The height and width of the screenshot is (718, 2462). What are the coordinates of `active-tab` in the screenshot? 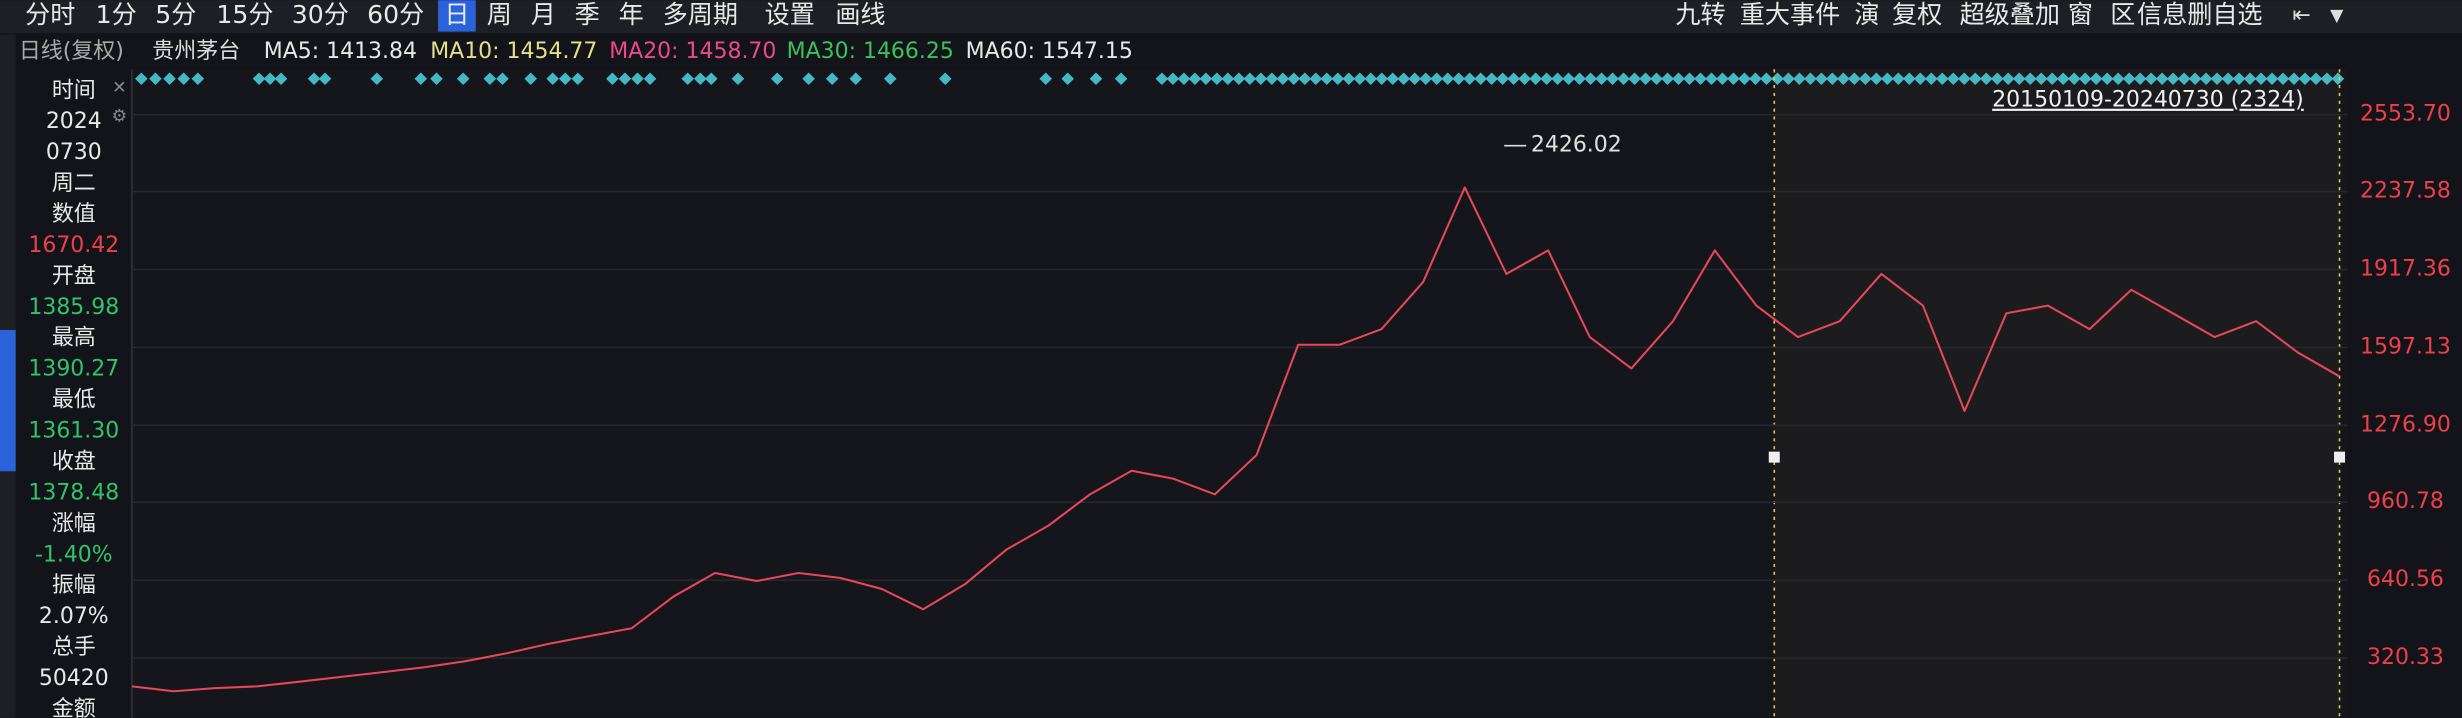 It's located at (8, 400).